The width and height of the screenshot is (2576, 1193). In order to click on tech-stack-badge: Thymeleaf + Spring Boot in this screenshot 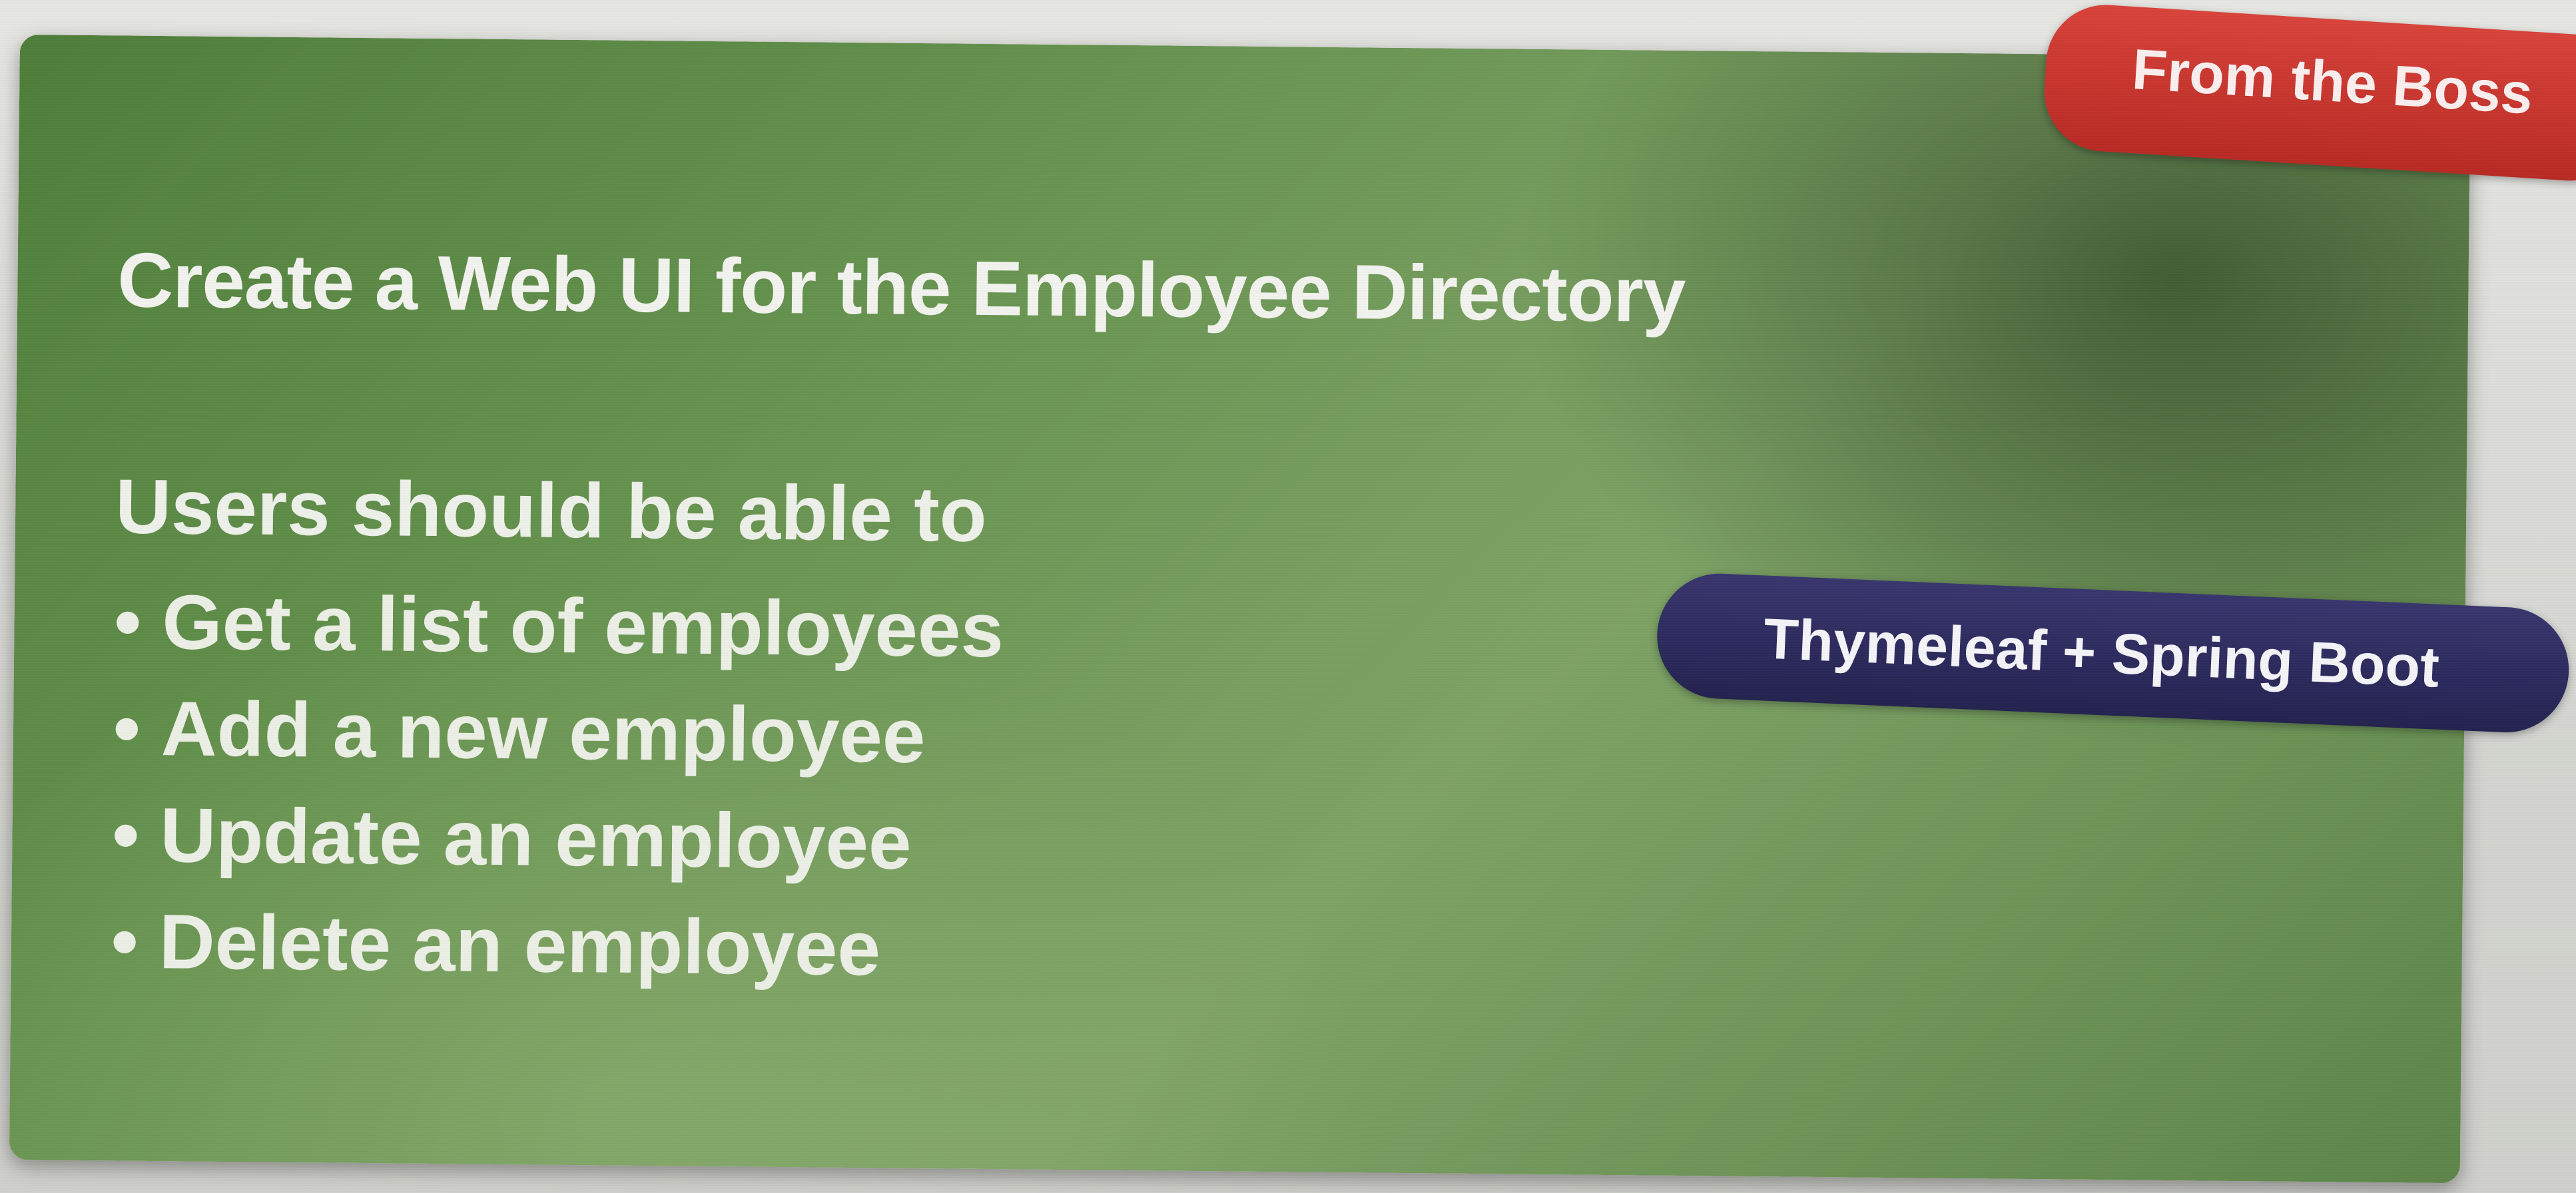, I will do `click(2113, 653)`.